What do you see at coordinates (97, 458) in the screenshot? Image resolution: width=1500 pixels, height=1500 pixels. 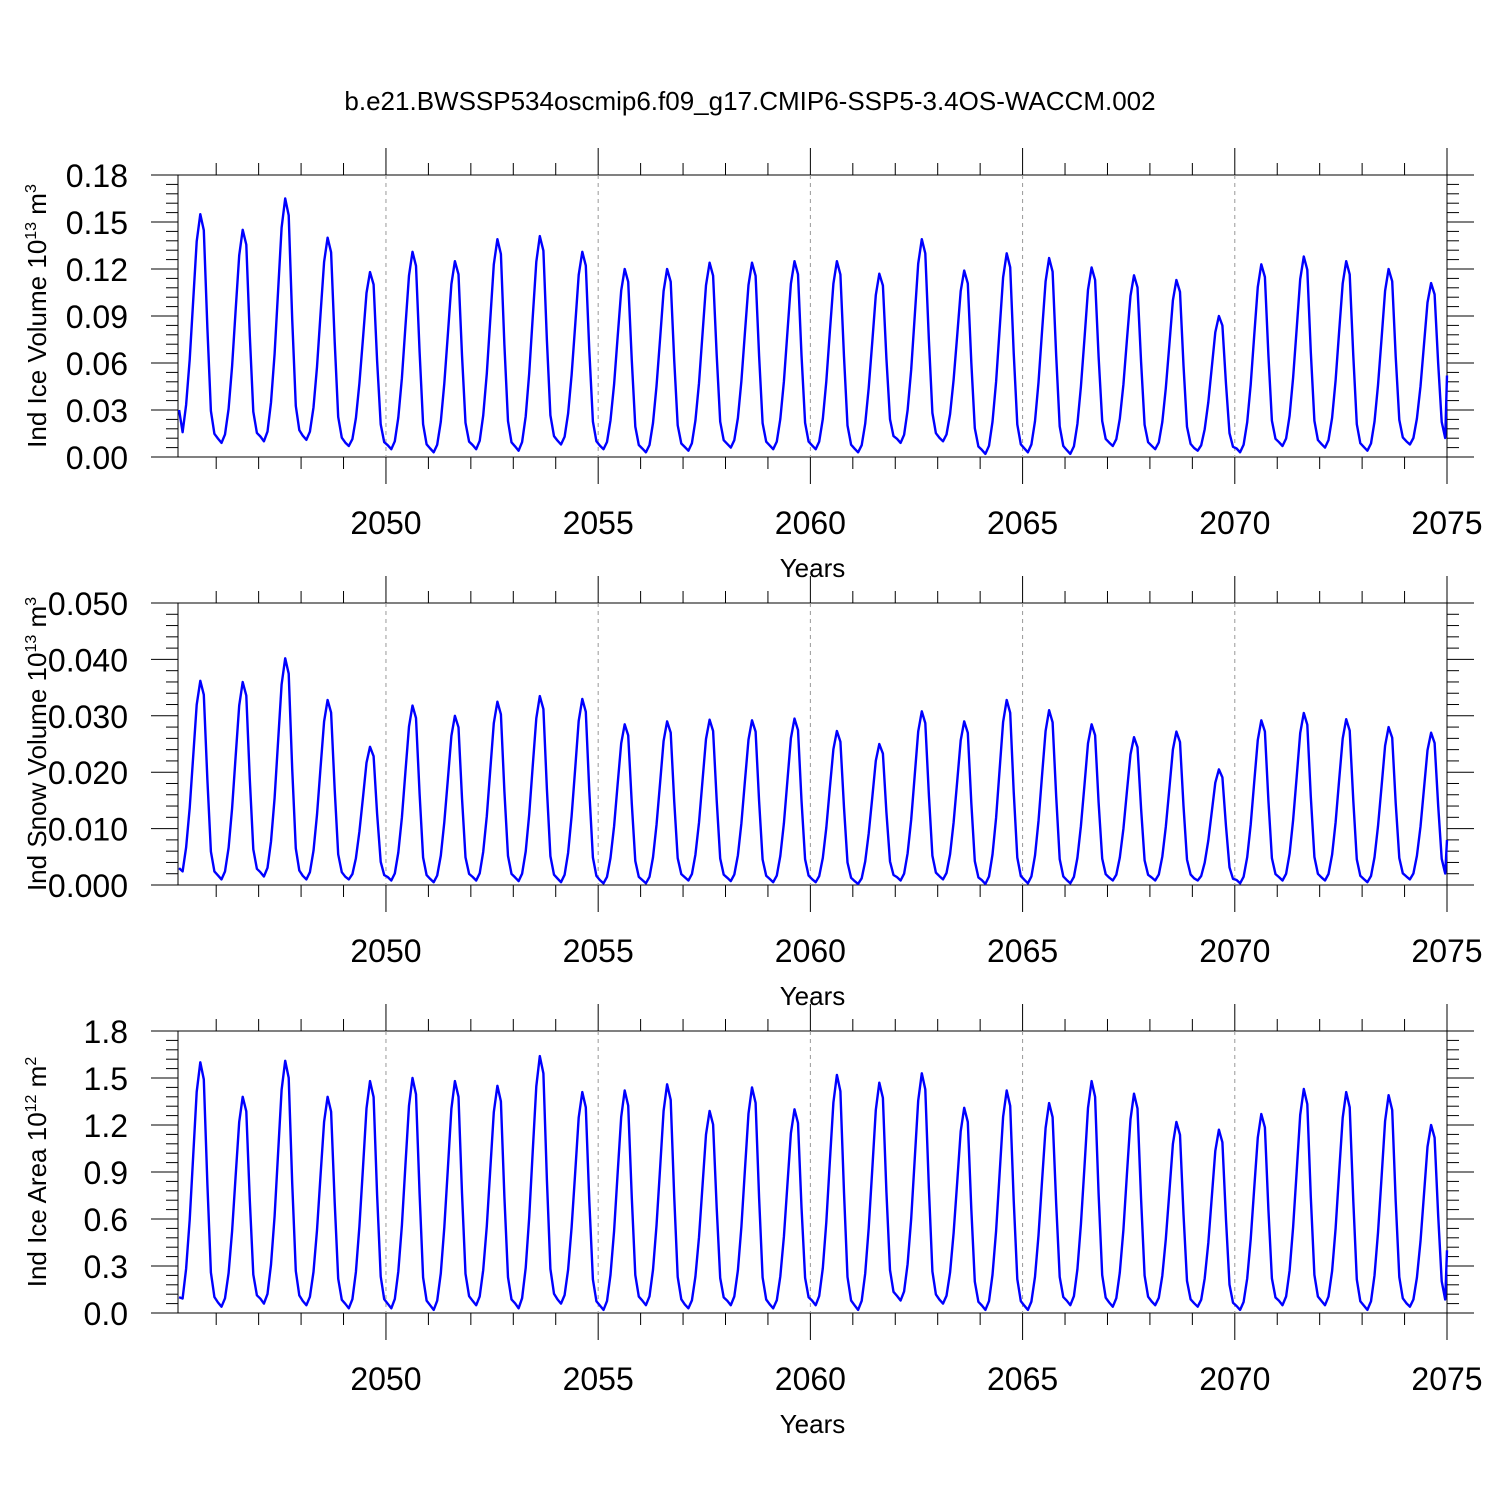 I see `y-tick-label: 0.00` at bounding box center [97, 458].